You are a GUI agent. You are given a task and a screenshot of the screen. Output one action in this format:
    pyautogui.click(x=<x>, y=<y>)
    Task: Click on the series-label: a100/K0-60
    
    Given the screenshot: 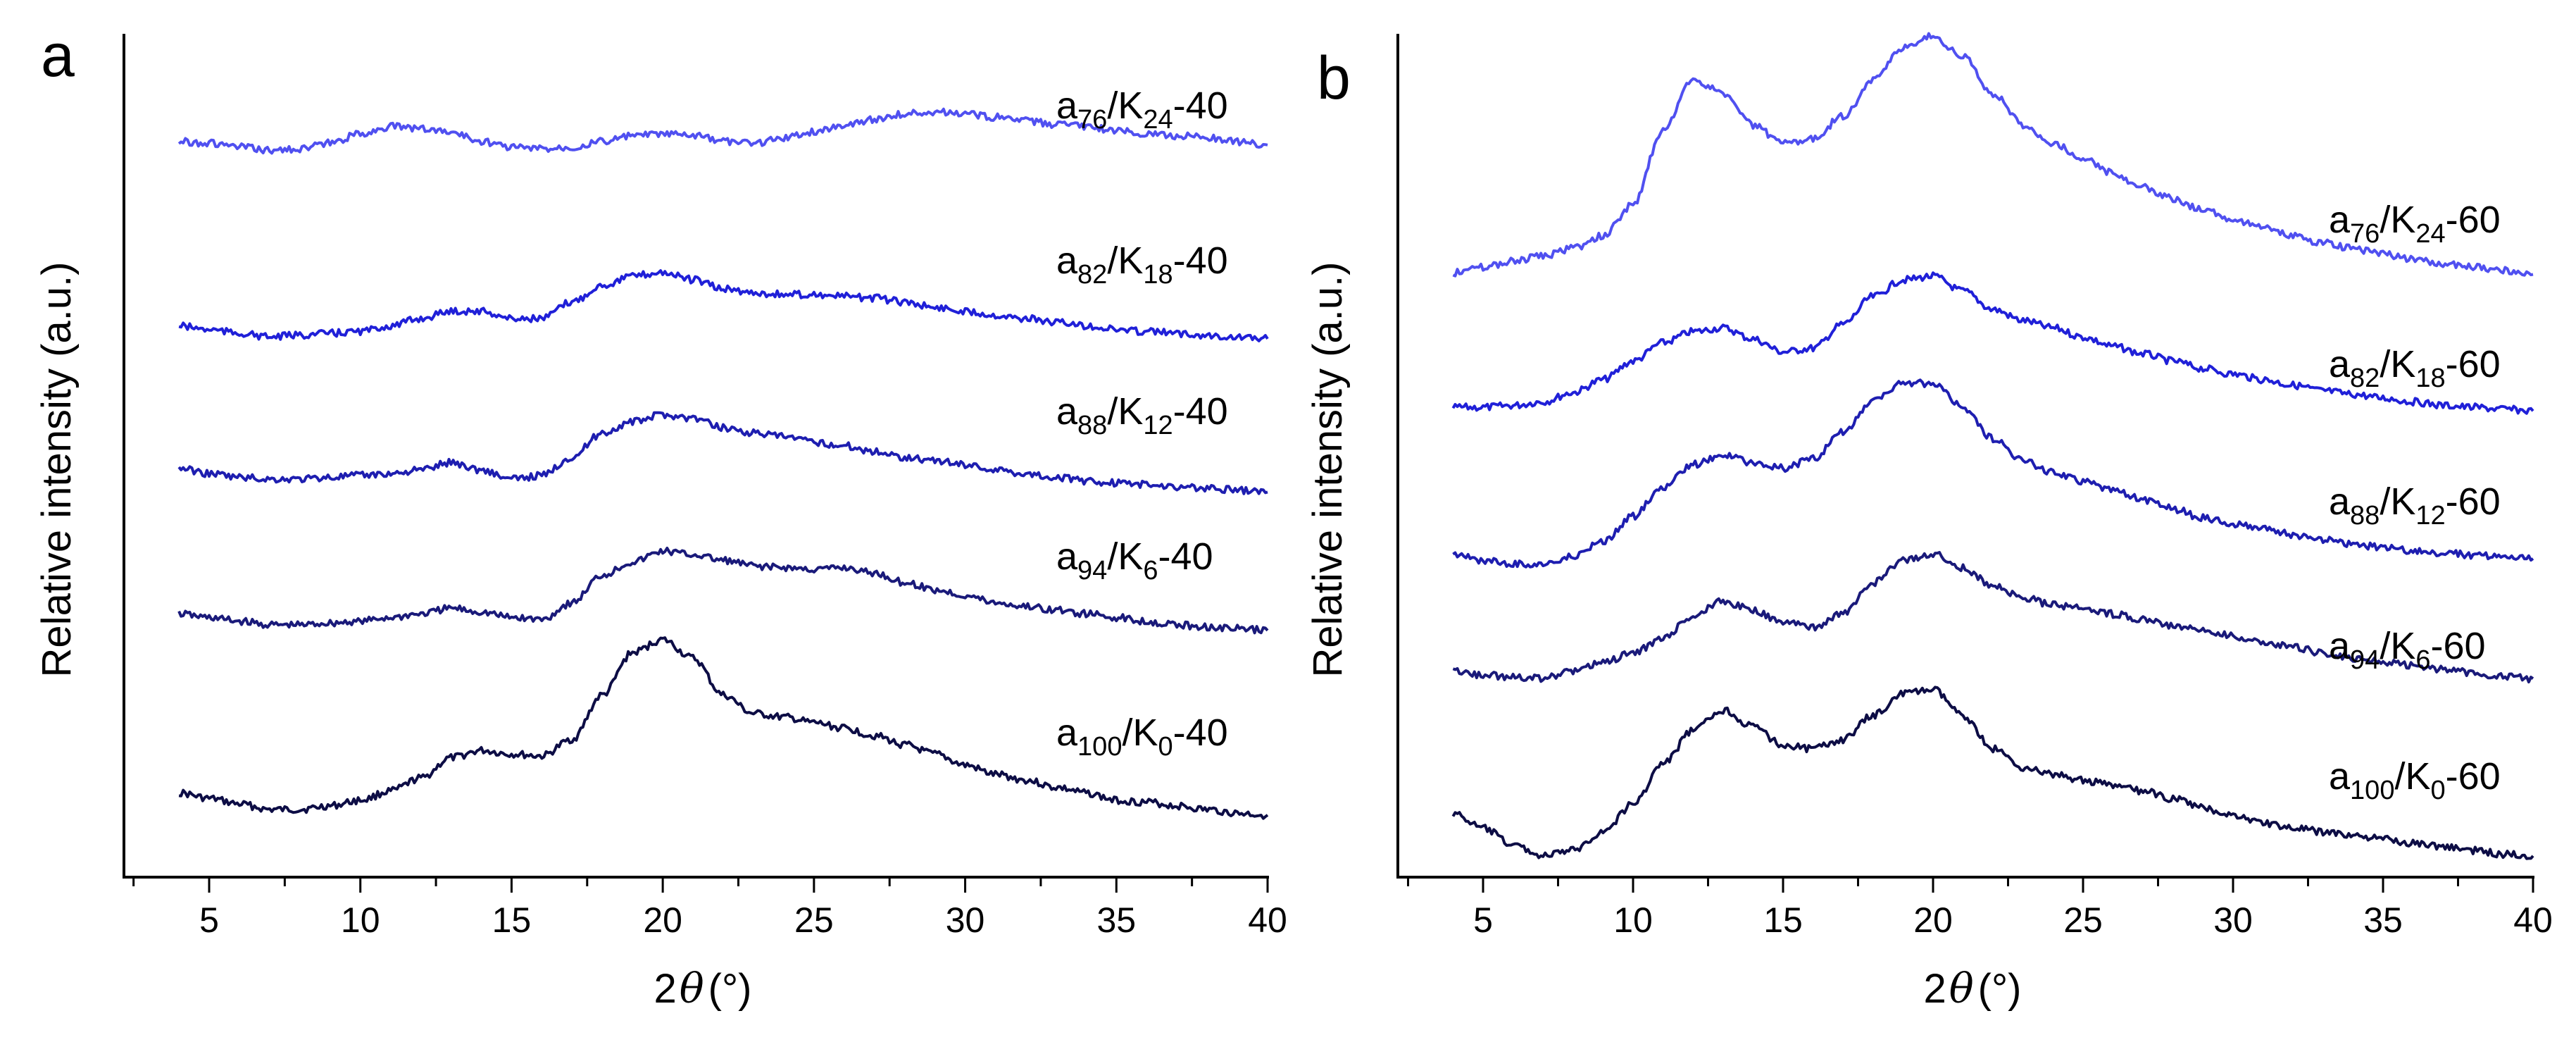 What is the action you would take?
    pyautogui.click(x=2415, y=780)
    